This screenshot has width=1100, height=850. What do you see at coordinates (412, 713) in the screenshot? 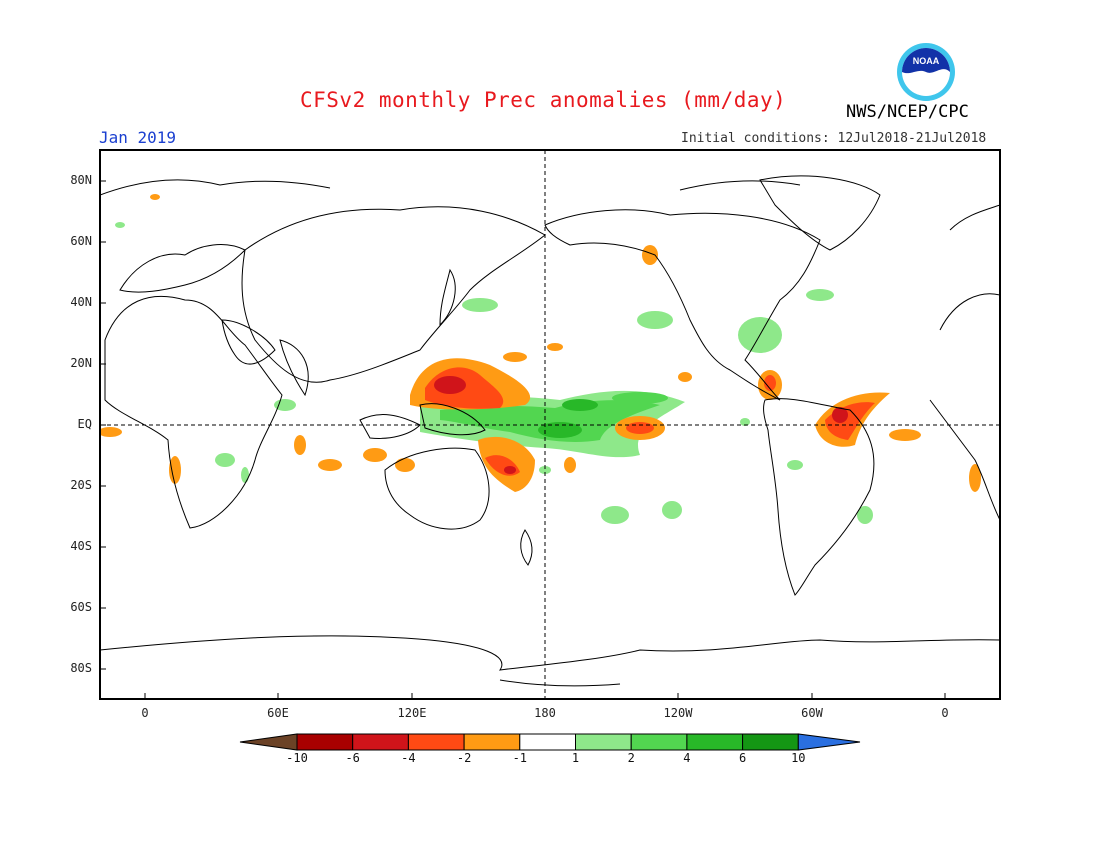
I see `lon-label-120e: 120E` at bounding box center [412, 713].